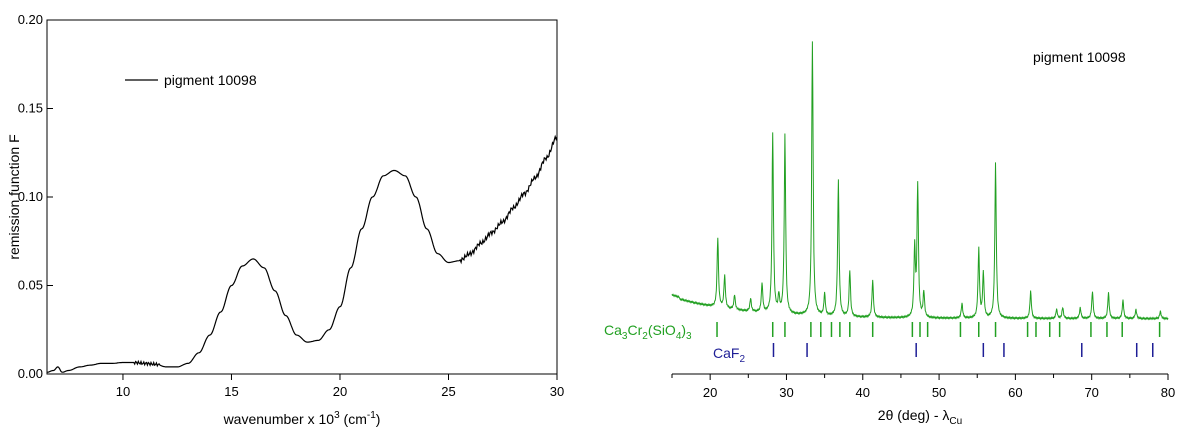 The height and width of the screenshot is (430, 1179). What do you see at coordinates (923, 387) in the screenshot?
I see `right-x-ticks: 20 30 40 50 60 70 80` at bounding box center [923, 387].